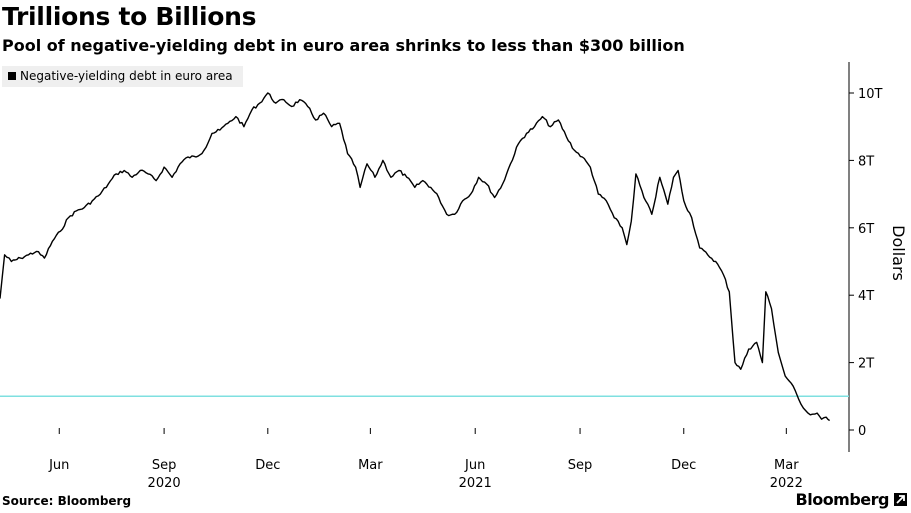  I want to click on y-tick-label: 2T, so click(866, 364).